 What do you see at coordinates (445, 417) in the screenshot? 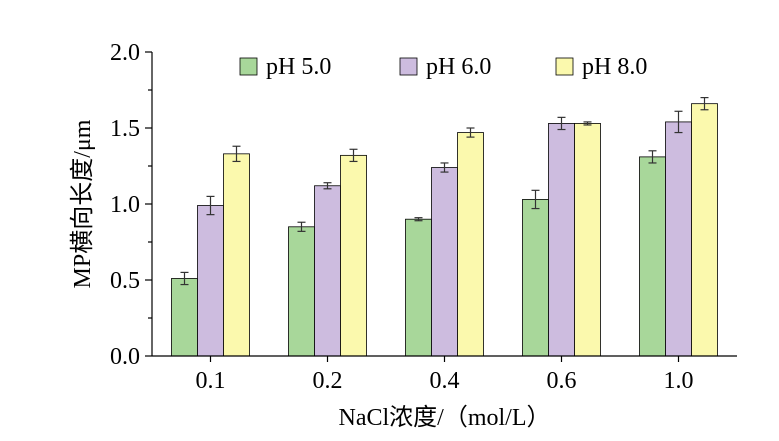
I see `x-axis-label: NaCl浓度/（mol/L）` at bounding box center [445, 417].